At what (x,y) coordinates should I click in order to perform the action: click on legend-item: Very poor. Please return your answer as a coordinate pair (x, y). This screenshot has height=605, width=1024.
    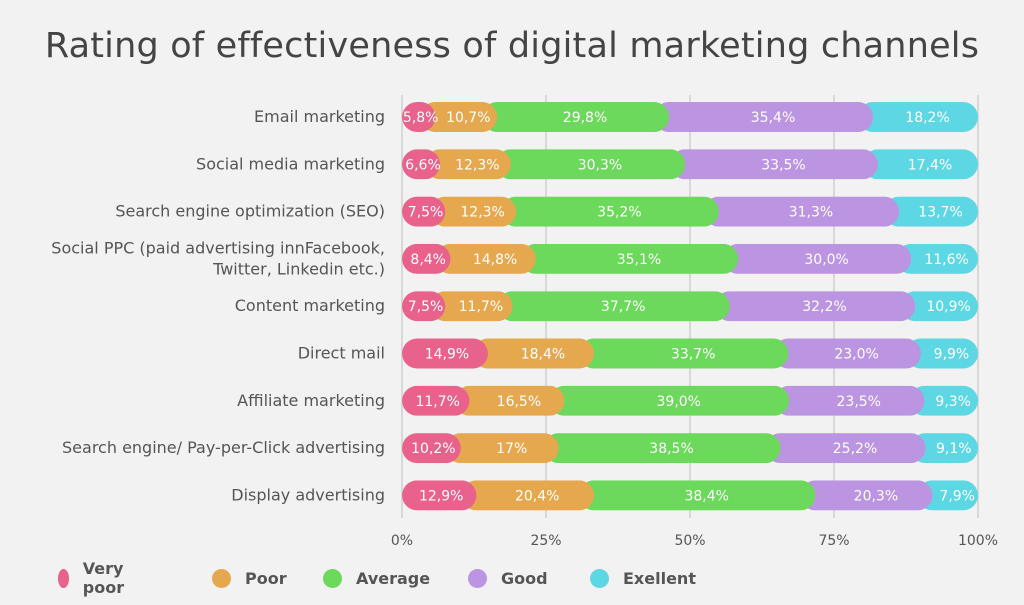
    Looking at the image, I should click on (95, 578).